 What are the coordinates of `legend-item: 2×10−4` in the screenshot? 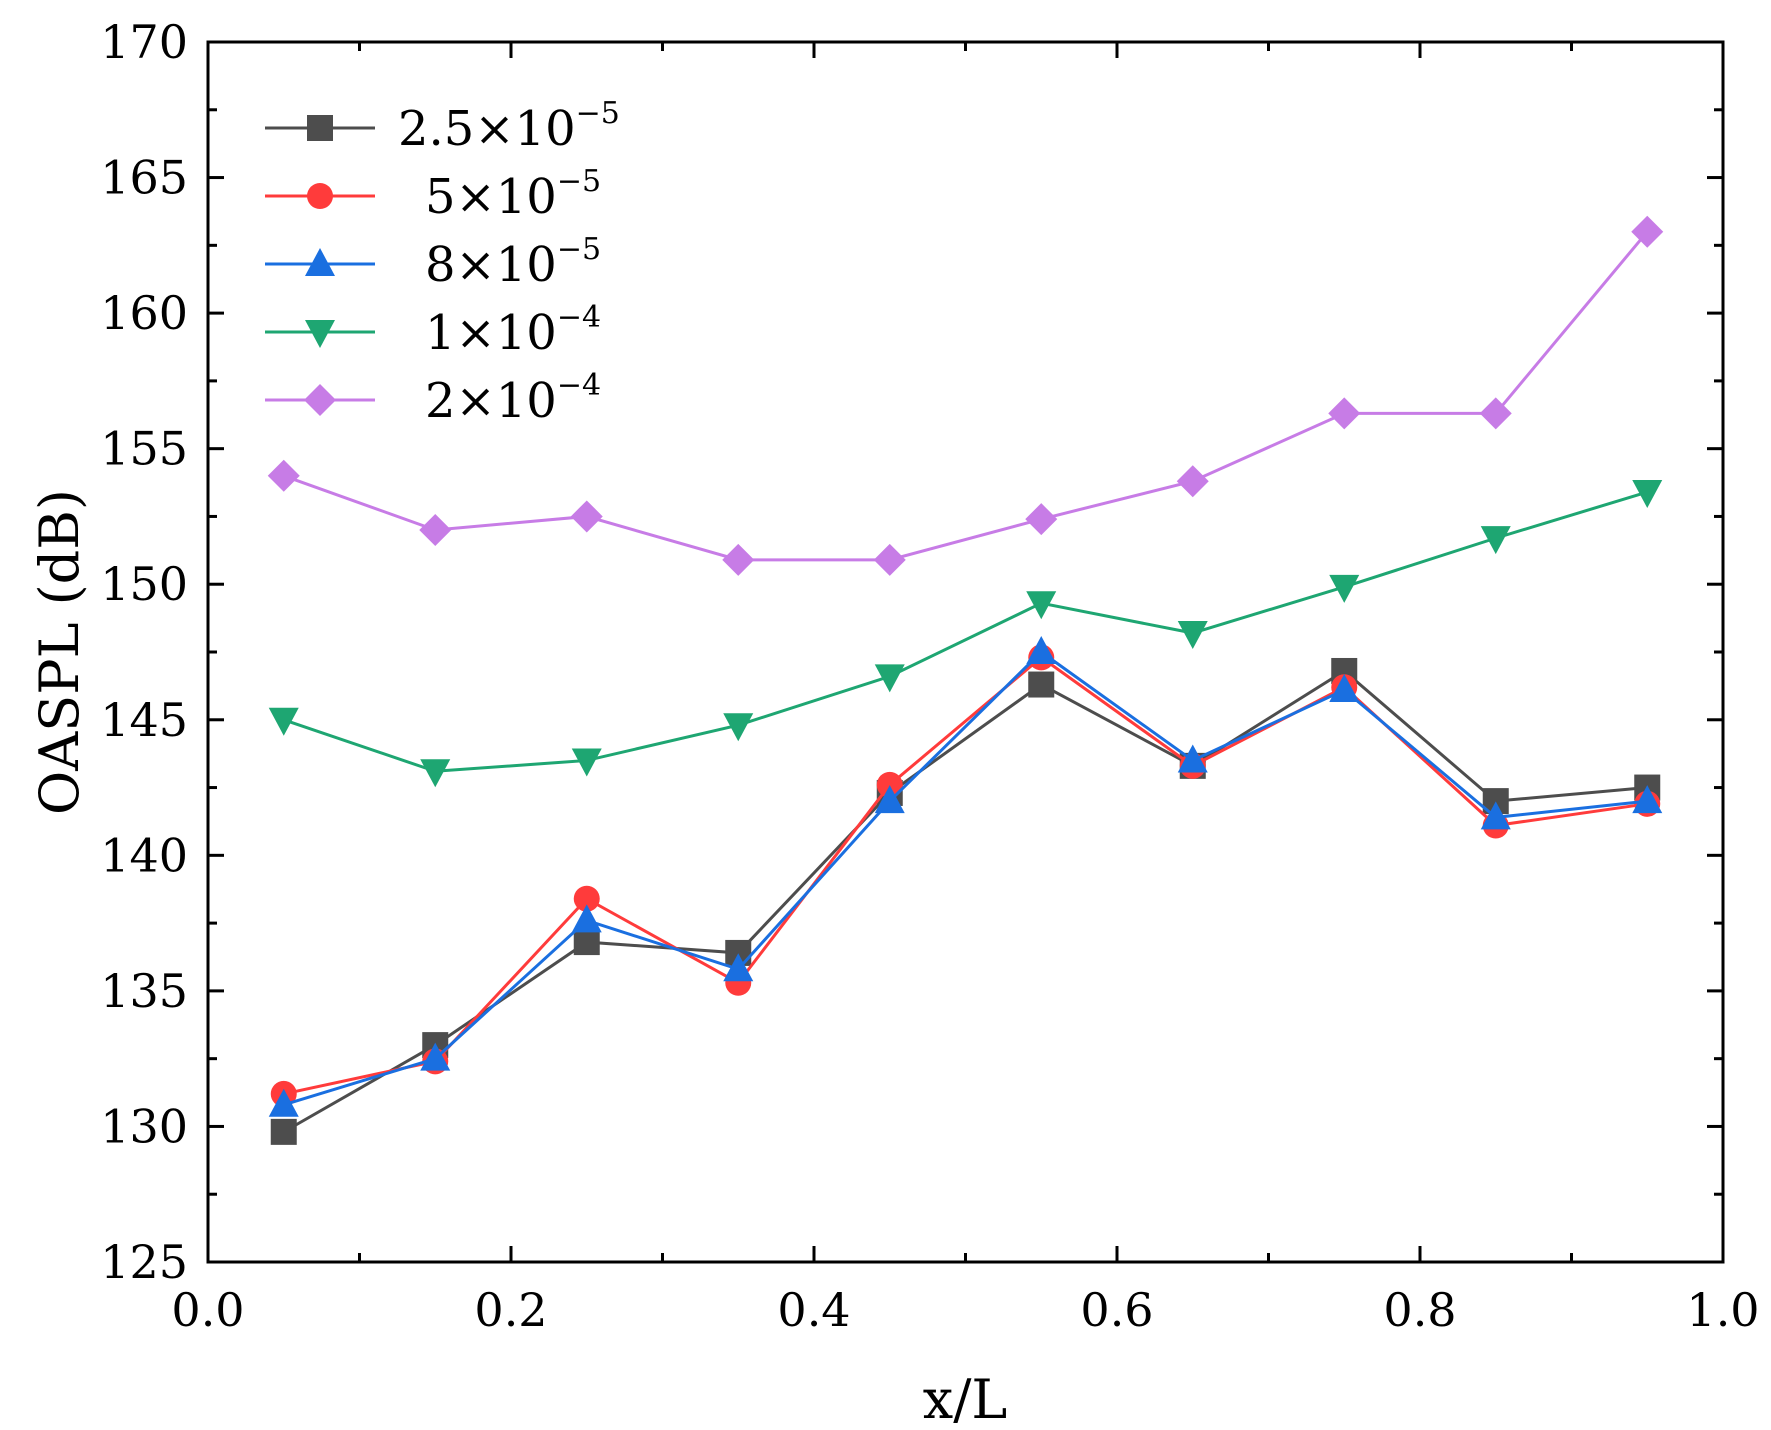 It's located at (433, 398).